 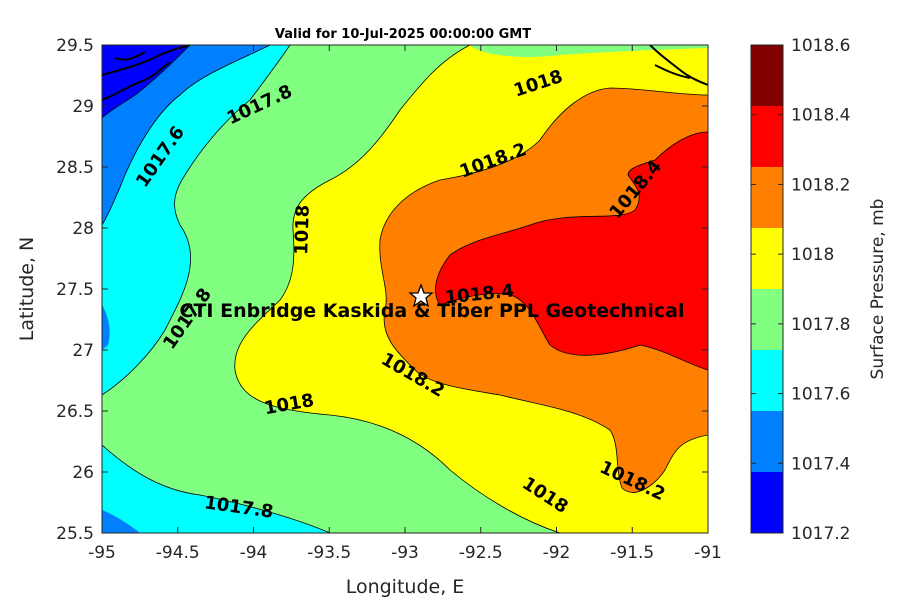 What do you see at coordinates (820, 46) in the screenshot?
I see `colorbar-tick-label: 1018.6` at bounding box center [820, 46].